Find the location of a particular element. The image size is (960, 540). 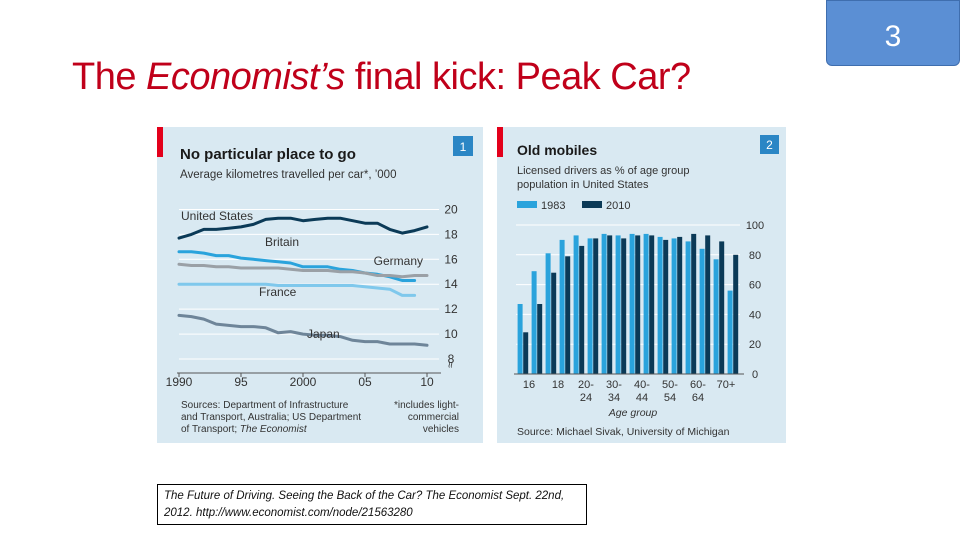

chart-title: Old mobiles is located at coordinates (557, 150).